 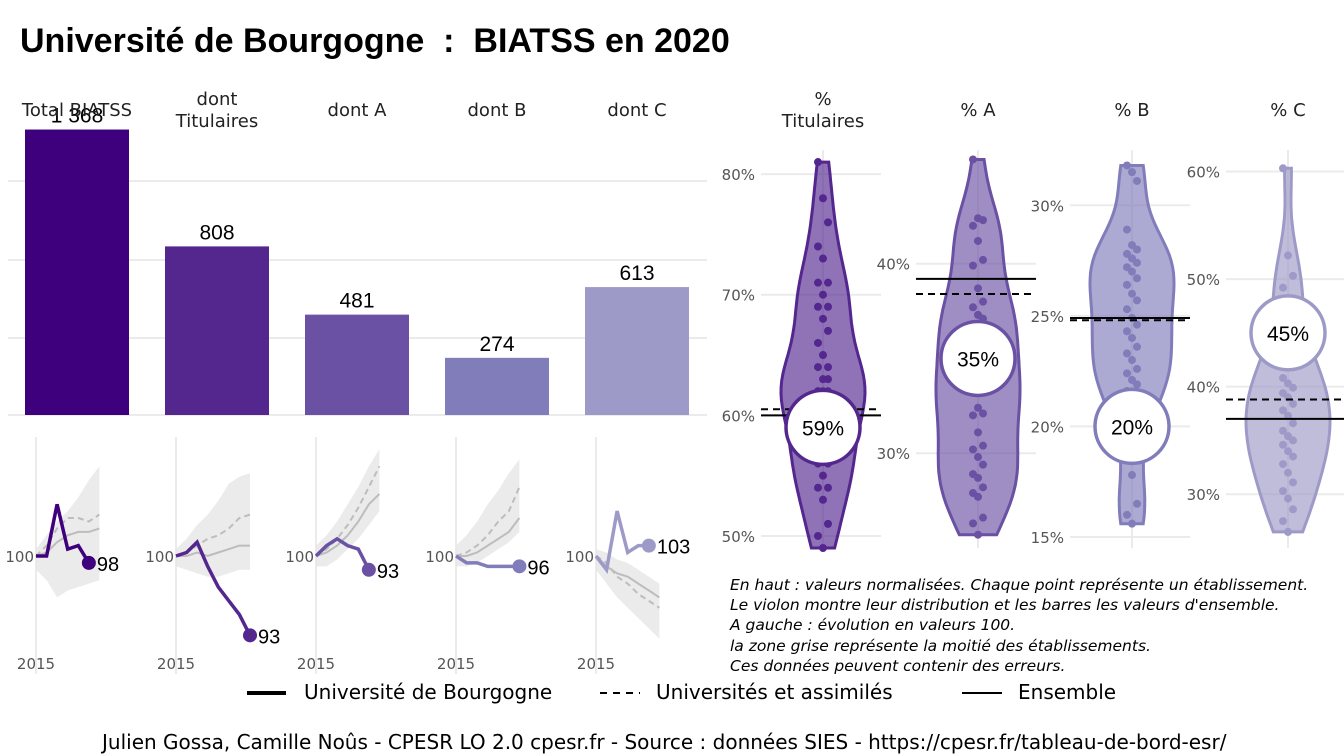 I want to click on value-bubble-label: 45%, so click(x=1288, y=334).